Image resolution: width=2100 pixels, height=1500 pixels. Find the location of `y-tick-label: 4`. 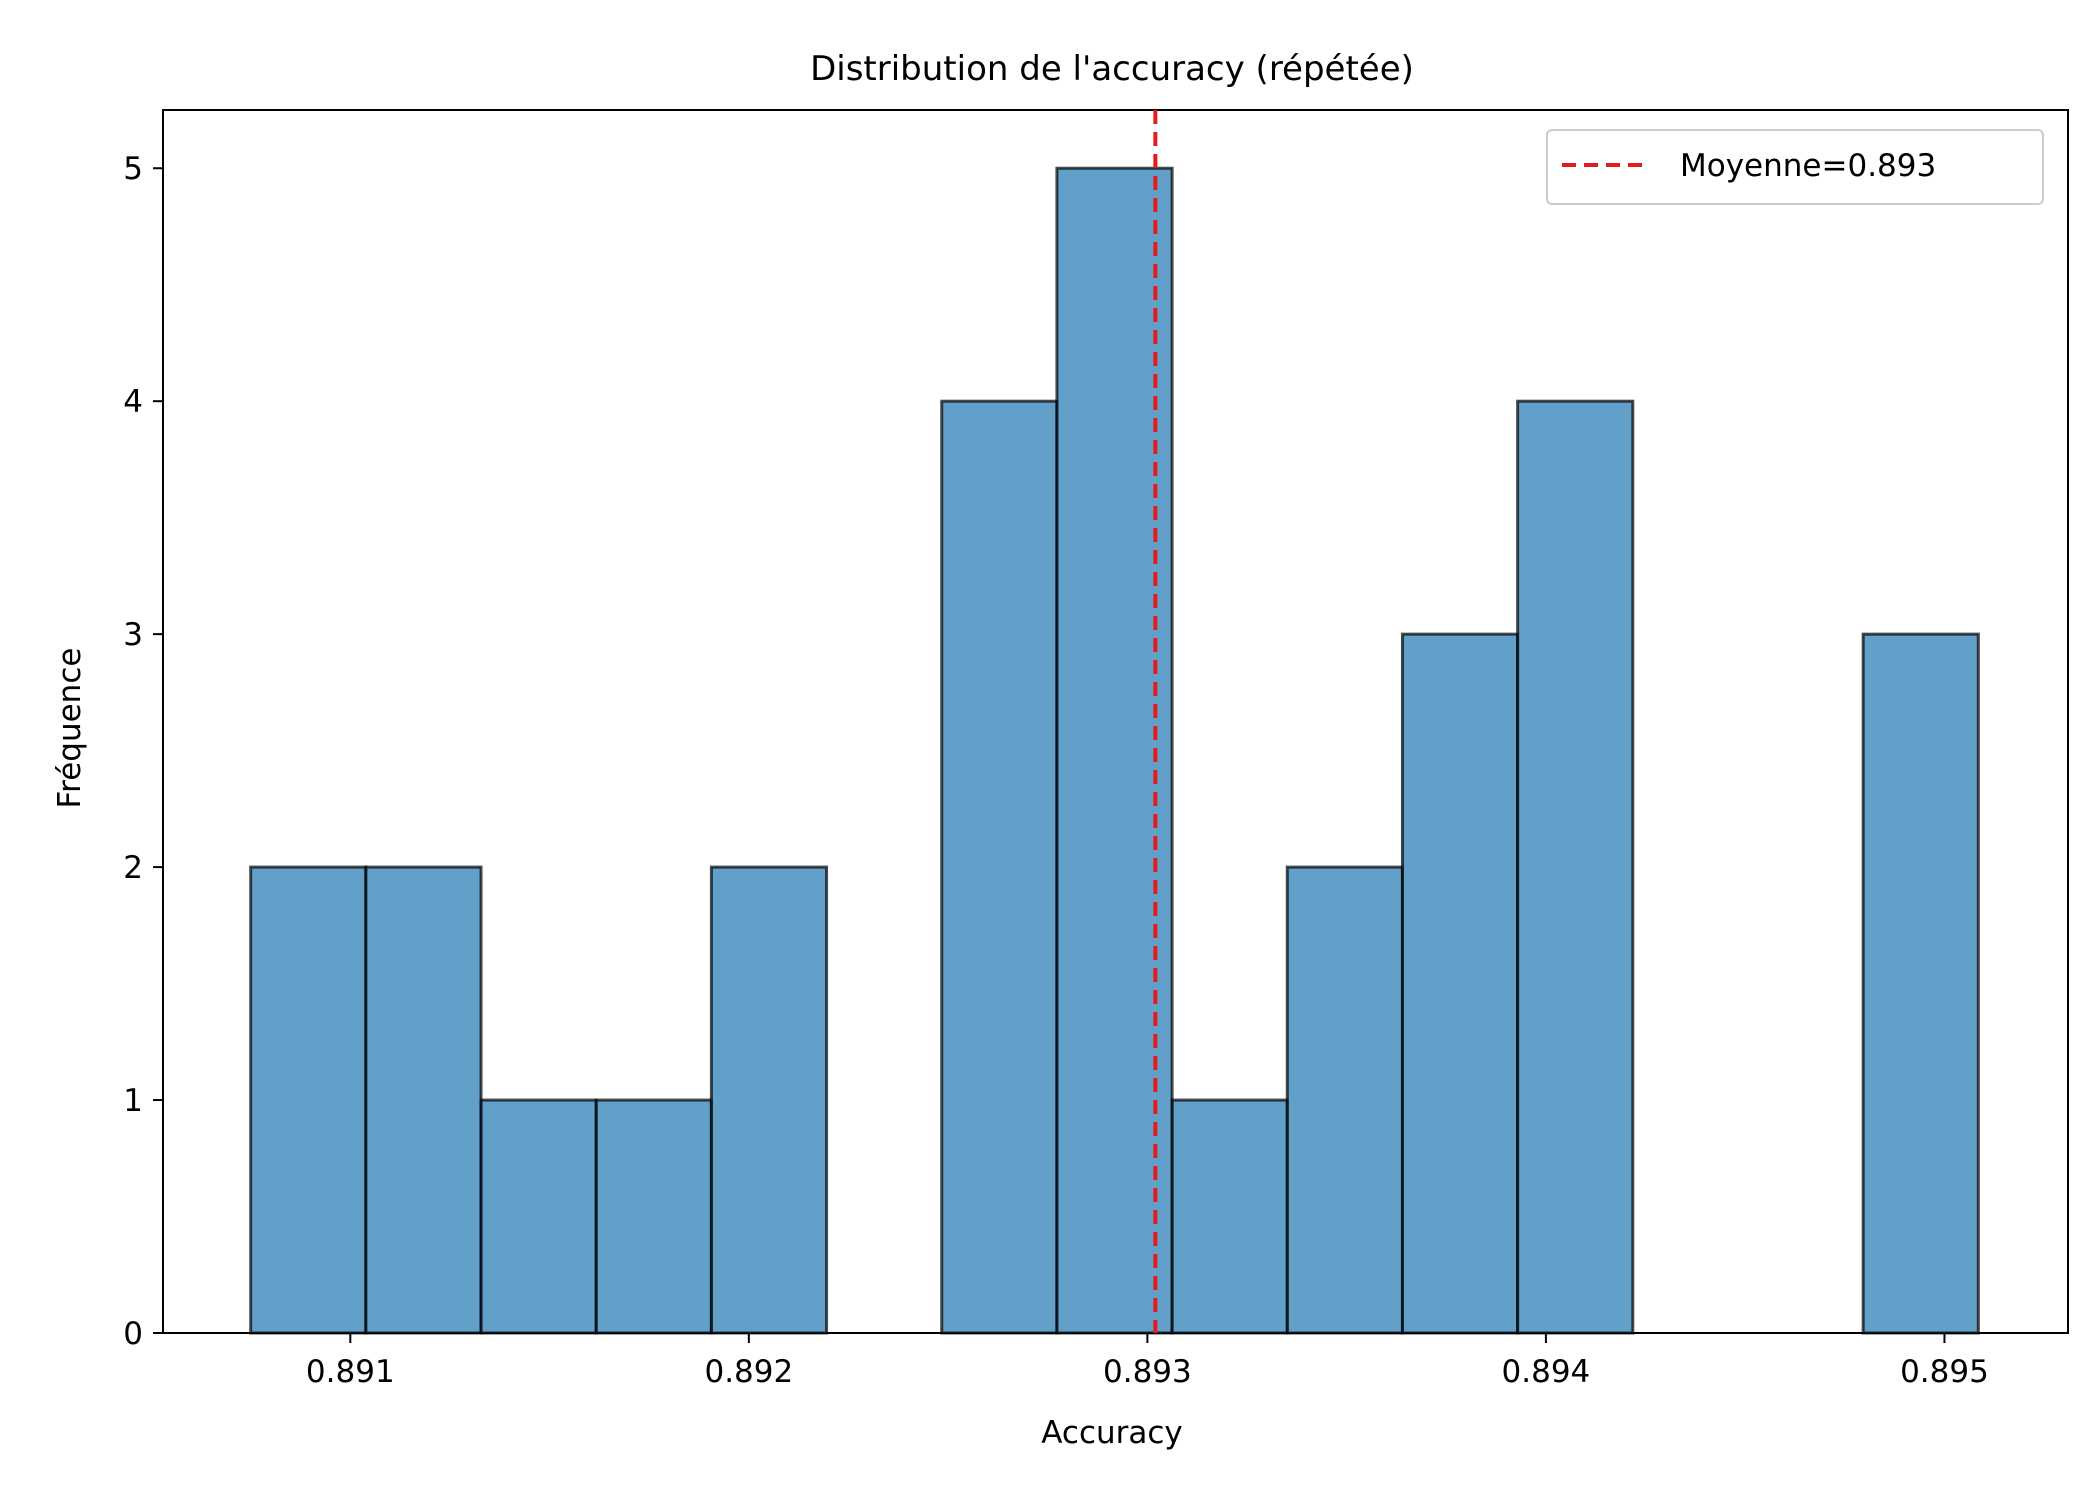

y-tick-label: 4 is located at coordinates (133, 402).